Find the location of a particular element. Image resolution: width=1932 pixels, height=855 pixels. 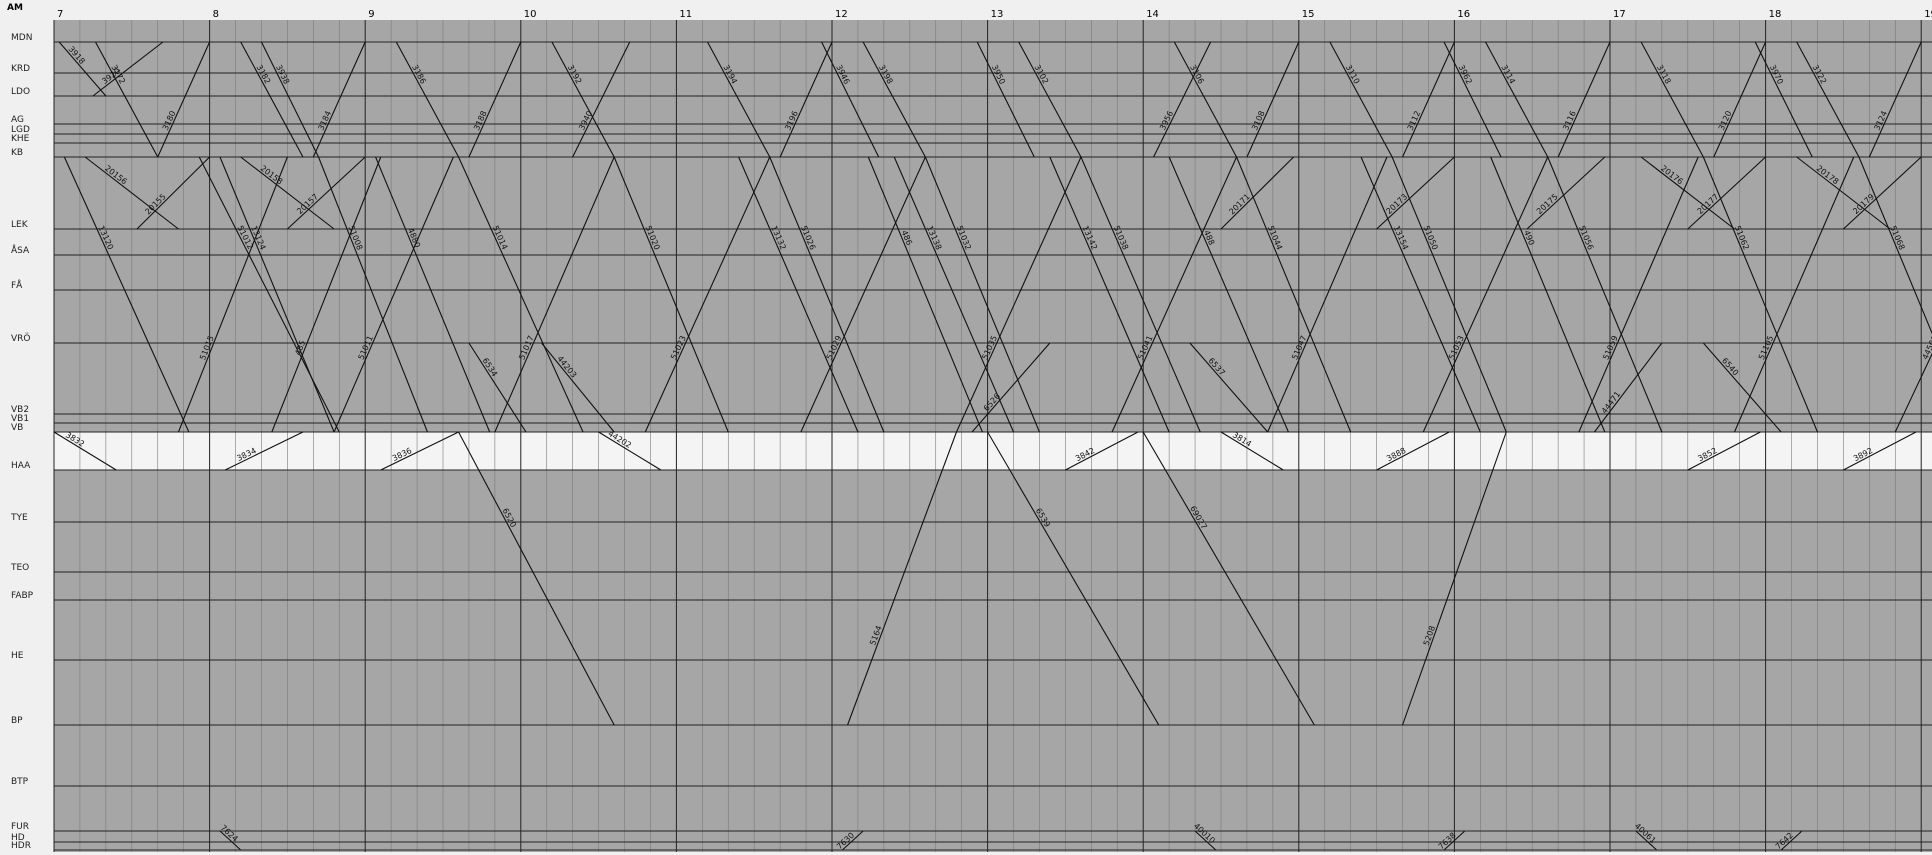

hour-label: 12 is located at coordinates (841, 14).